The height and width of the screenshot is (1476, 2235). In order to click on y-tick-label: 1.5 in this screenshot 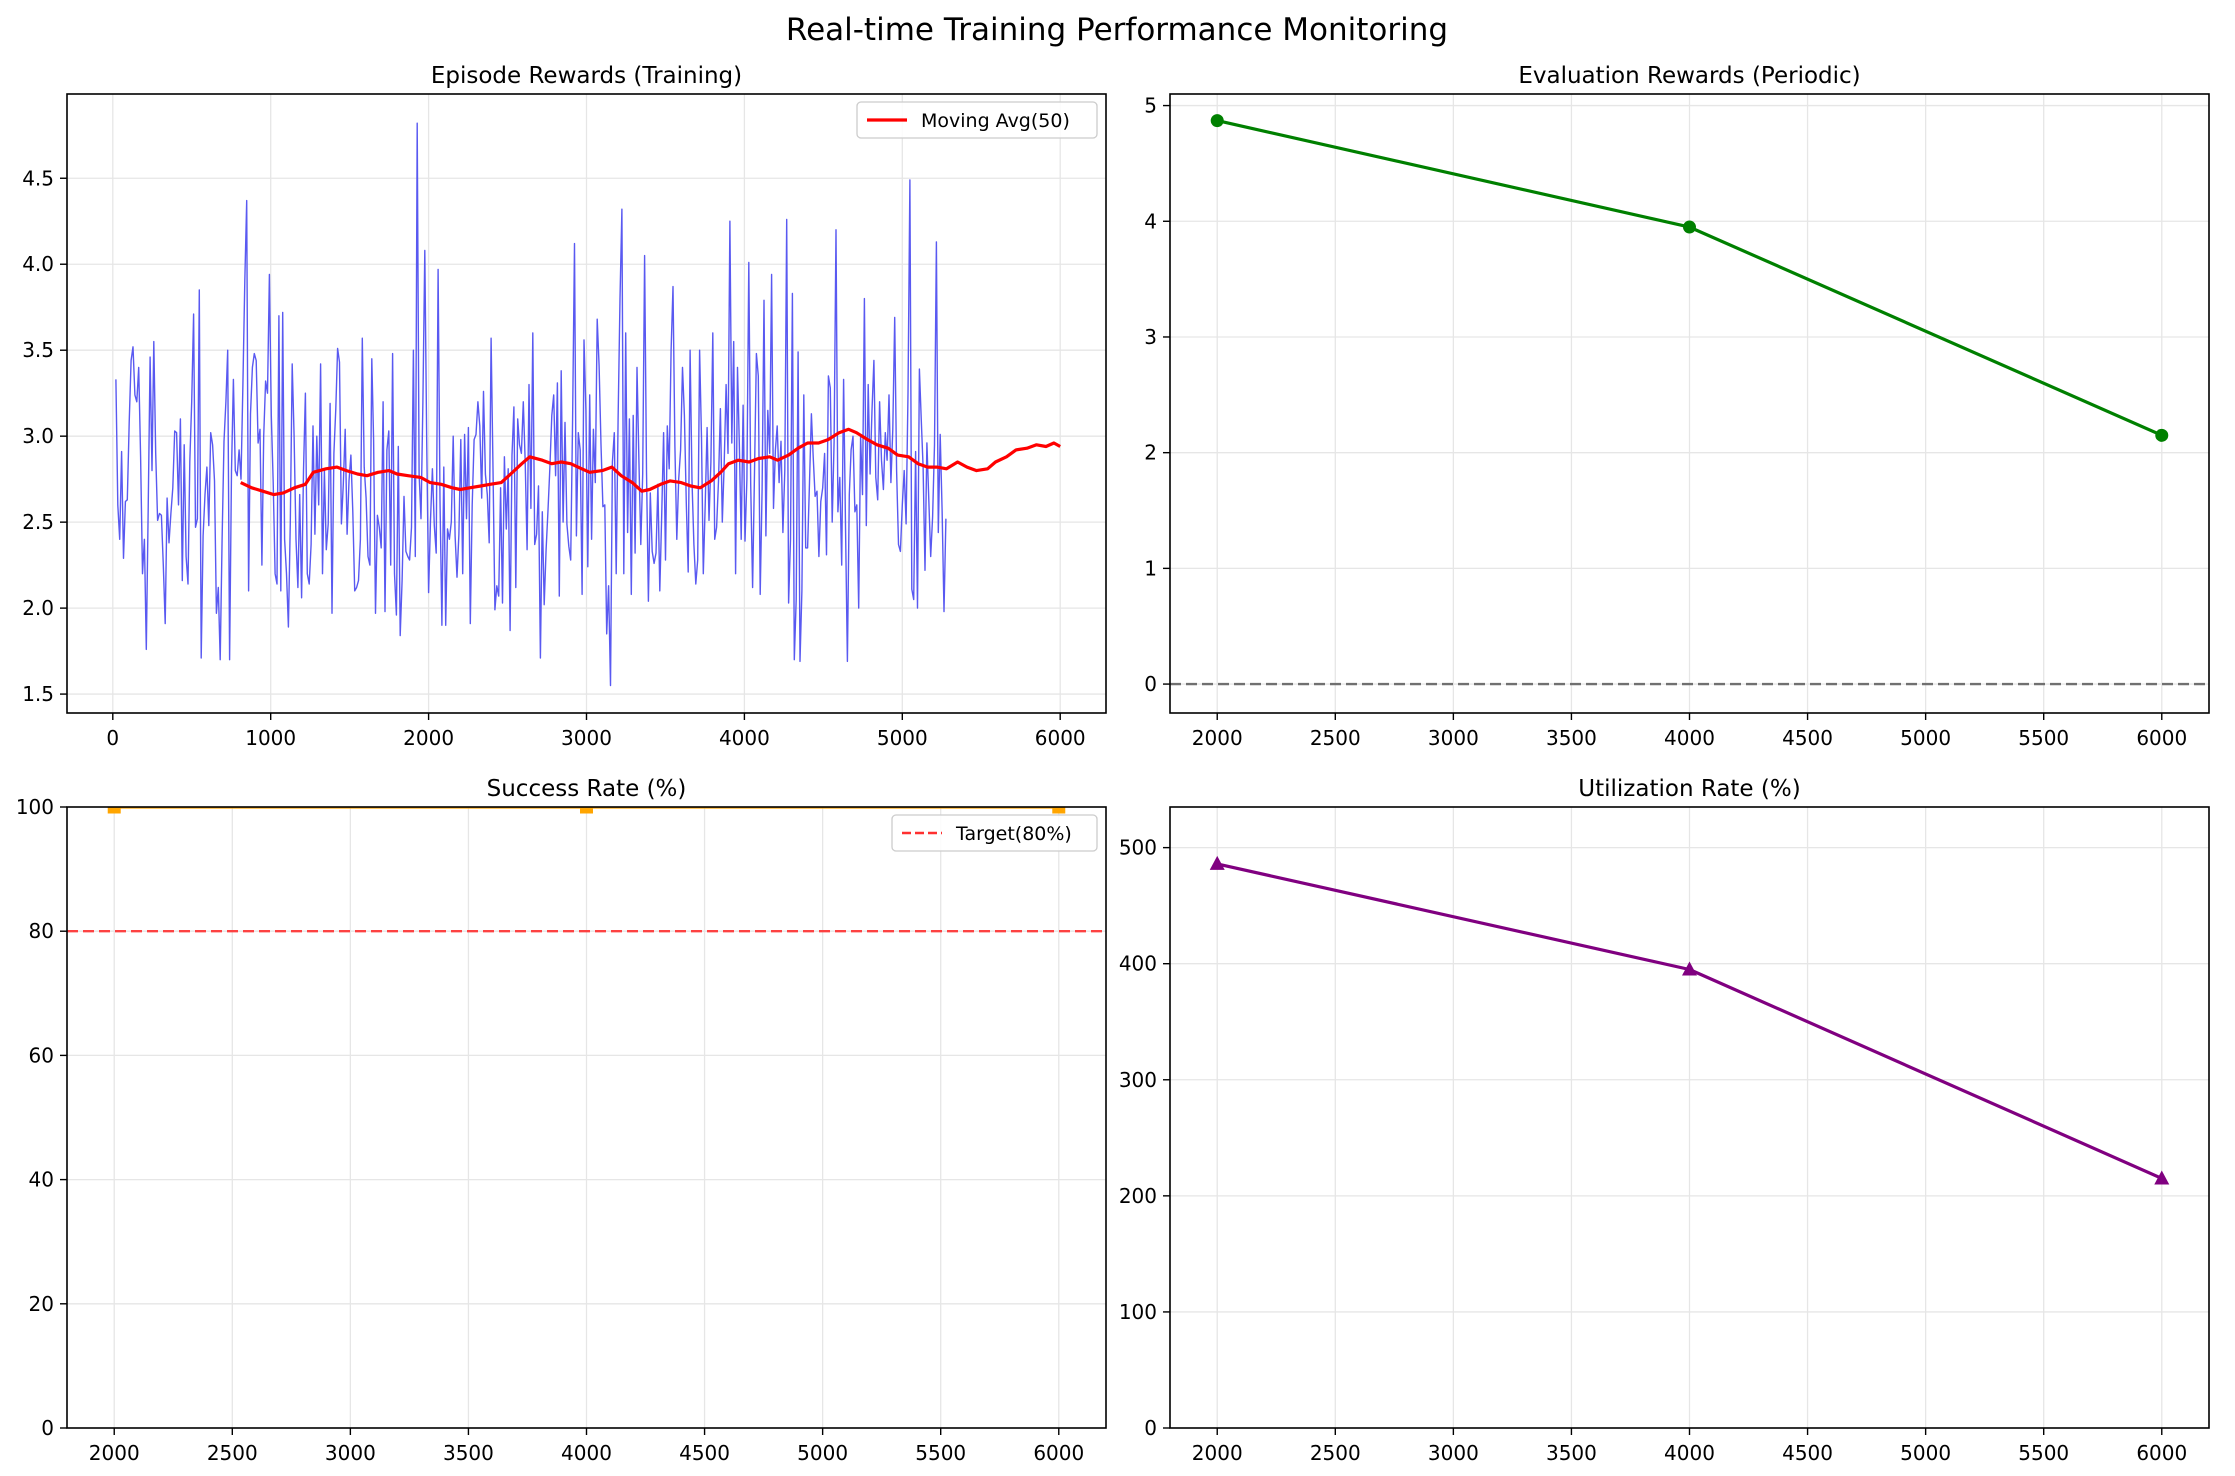, I will do `click(38, 694)`.